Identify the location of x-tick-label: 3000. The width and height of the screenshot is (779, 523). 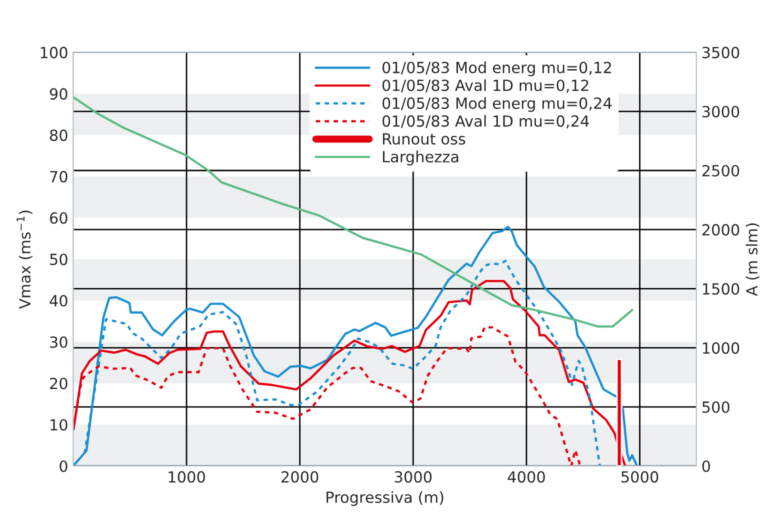
(413, 477).